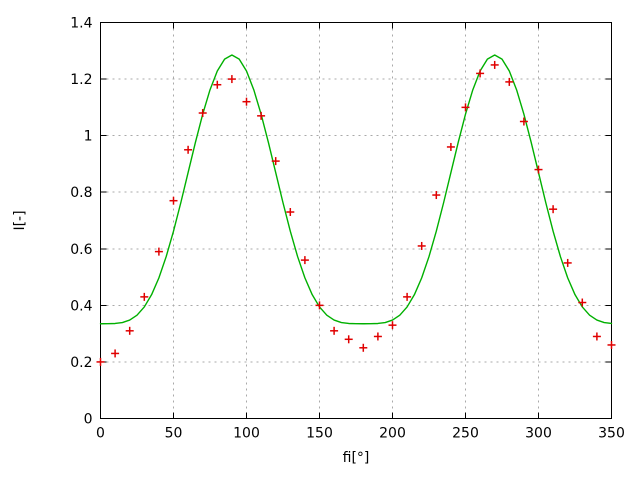 The image size is (640, 480). I want to click on y-tick-label: 0.4, so click(81, 306).